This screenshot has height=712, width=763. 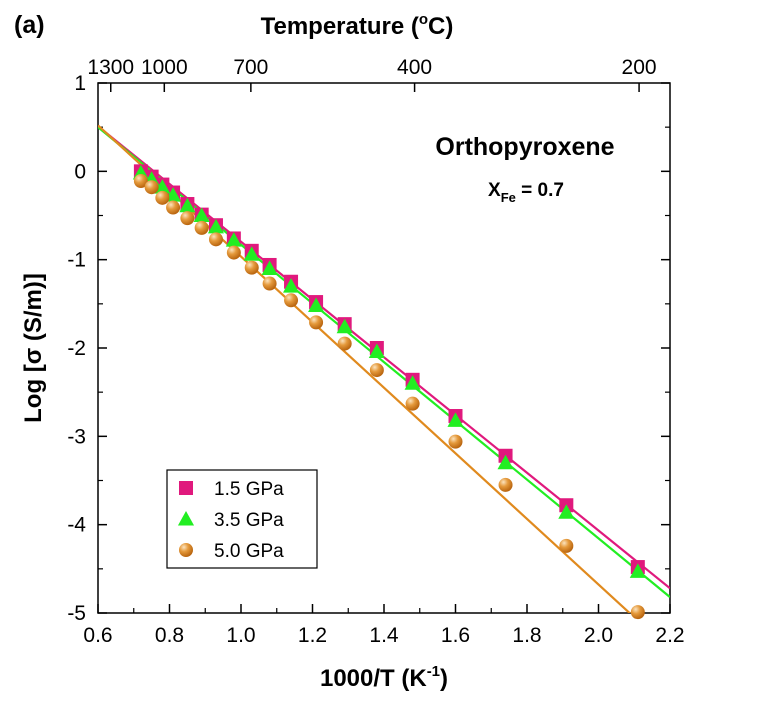 I want to click on x-axis-title: 1000/T (K-1), so click(x=384, y=677).